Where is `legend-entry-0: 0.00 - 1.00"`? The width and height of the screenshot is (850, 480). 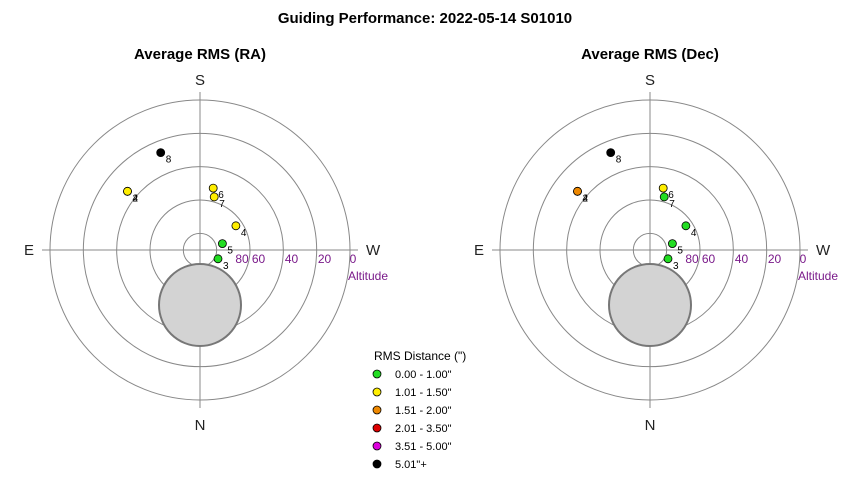 legend-entry-0: 0.00 - 1.00" is located at coordinates (423, 375).